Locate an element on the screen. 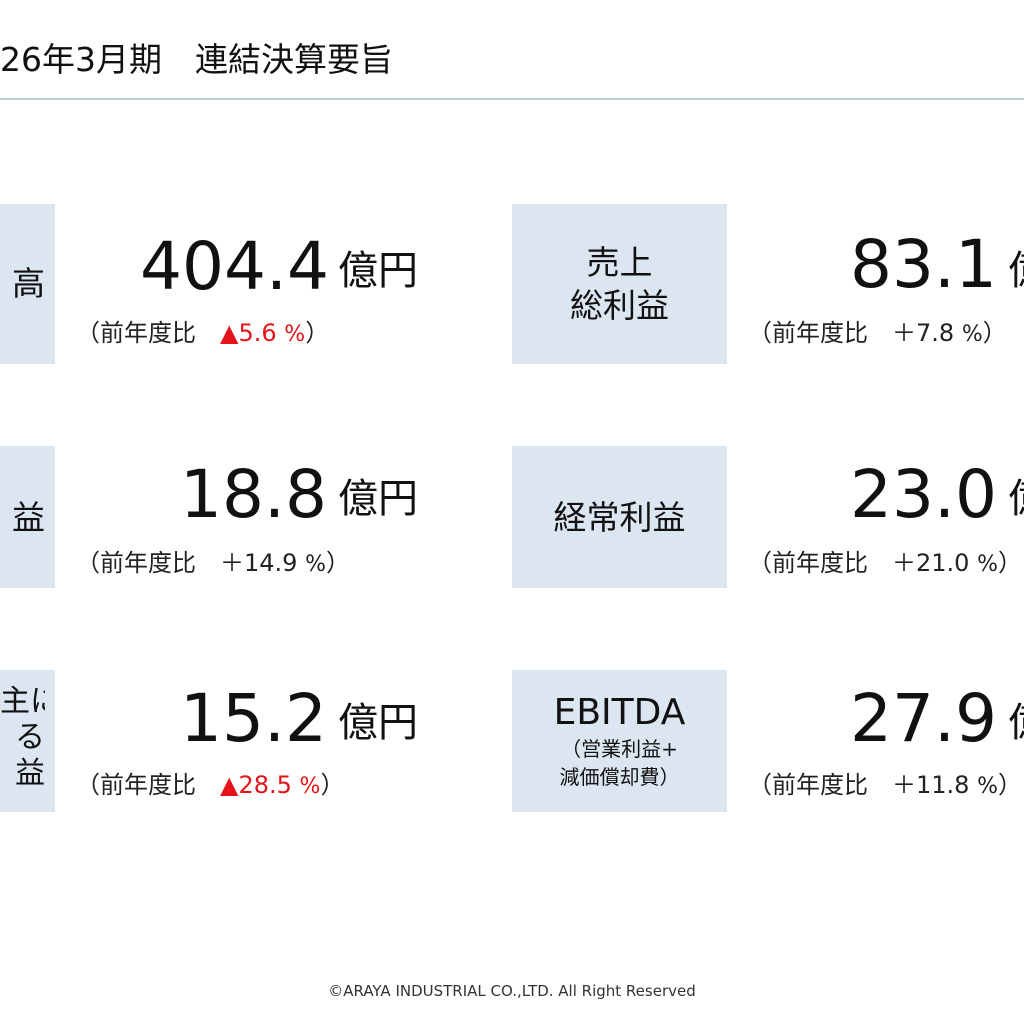 This screenshot has height=1024, width=1024. yoy-value: 11.8 is located at coordinates (943, 785).